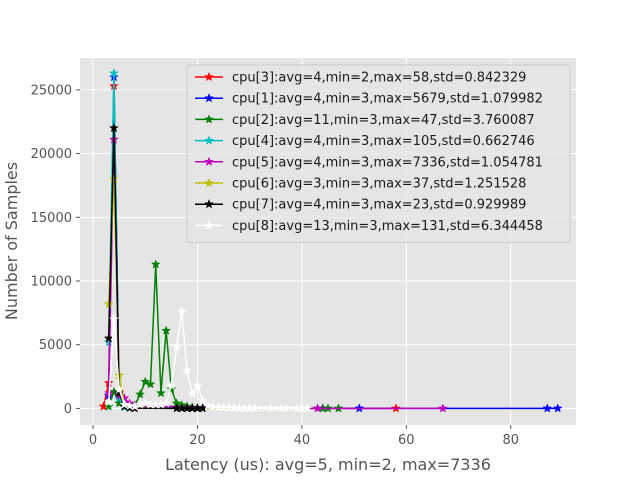 The width and height of the screenshot is (640, 480). I want to click on x-tick-label: 60, so click(406, 440).